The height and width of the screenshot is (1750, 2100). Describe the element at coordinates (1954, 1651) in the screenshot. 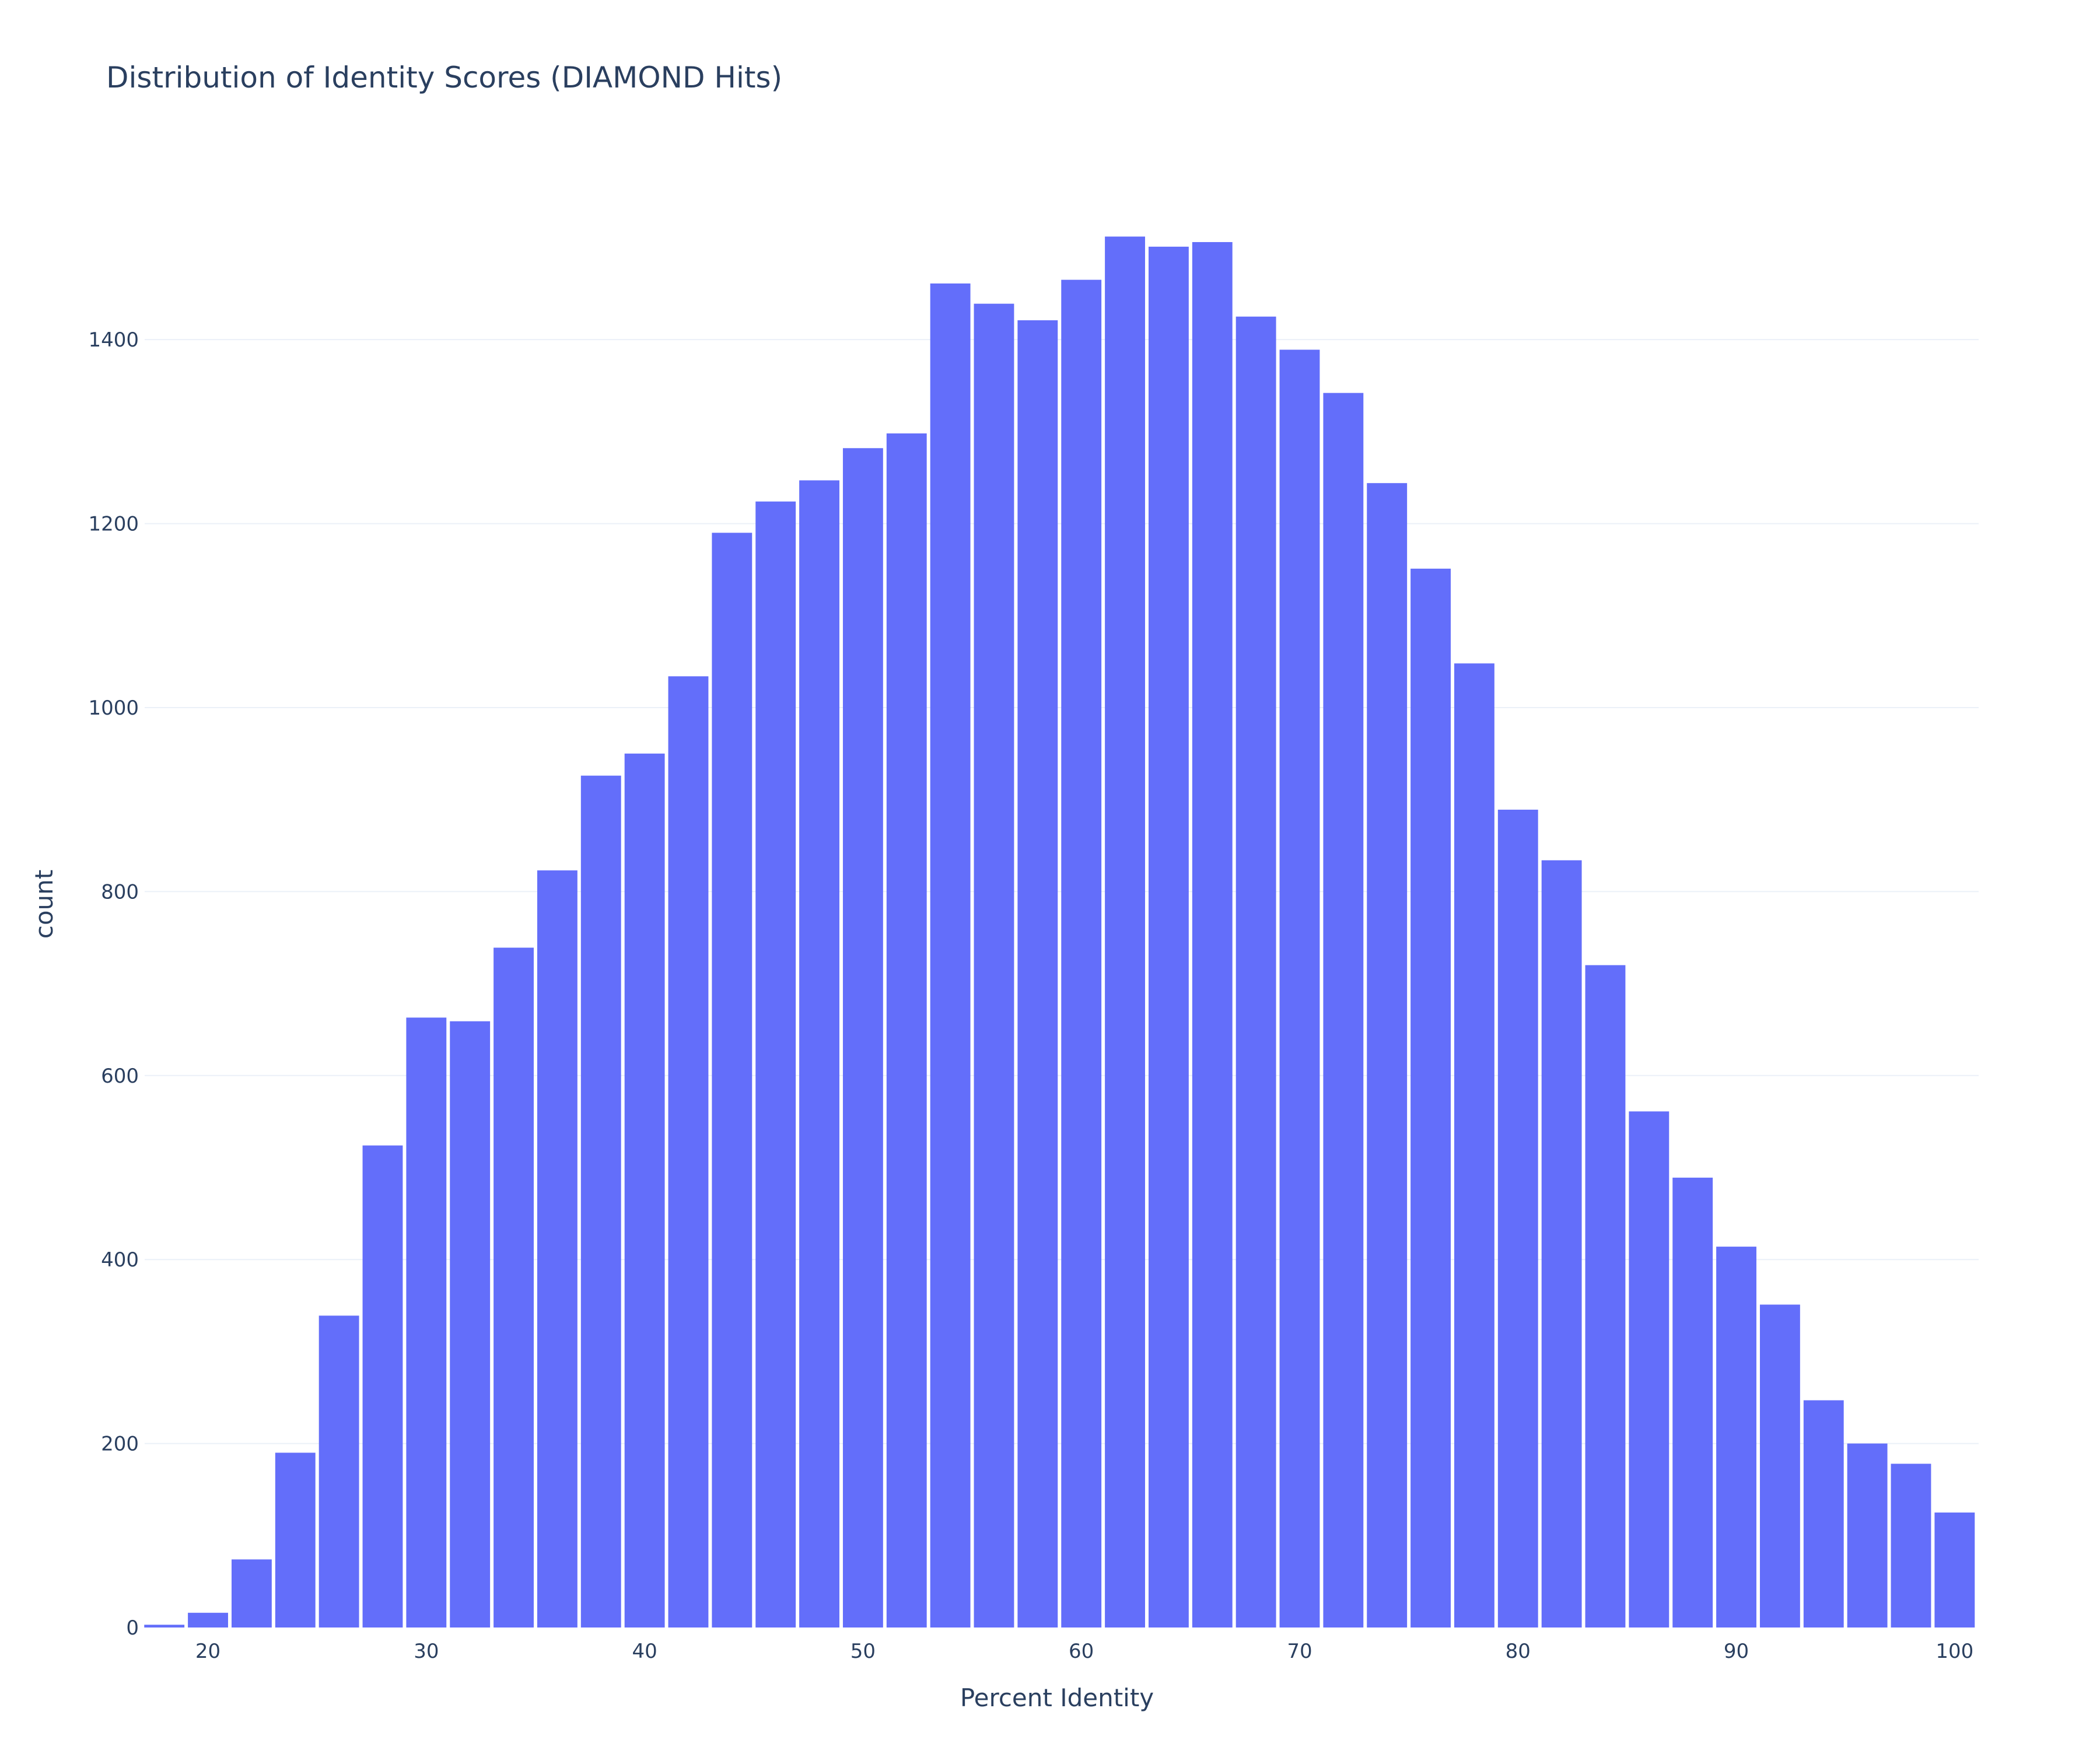

I see `x-tick-label: 100` at that location.